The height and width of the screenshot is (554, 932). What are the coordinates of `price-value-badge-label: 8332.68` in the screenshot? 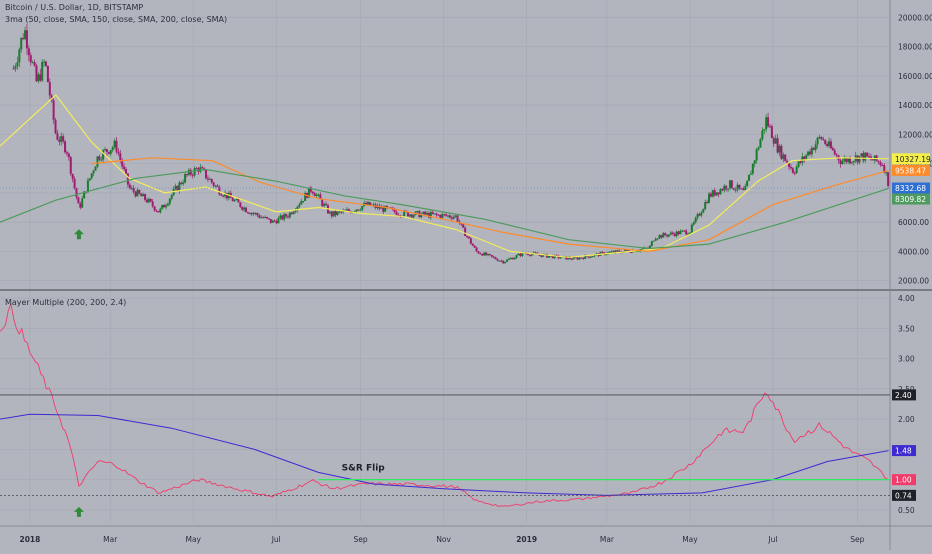 It's located at (910, 188).